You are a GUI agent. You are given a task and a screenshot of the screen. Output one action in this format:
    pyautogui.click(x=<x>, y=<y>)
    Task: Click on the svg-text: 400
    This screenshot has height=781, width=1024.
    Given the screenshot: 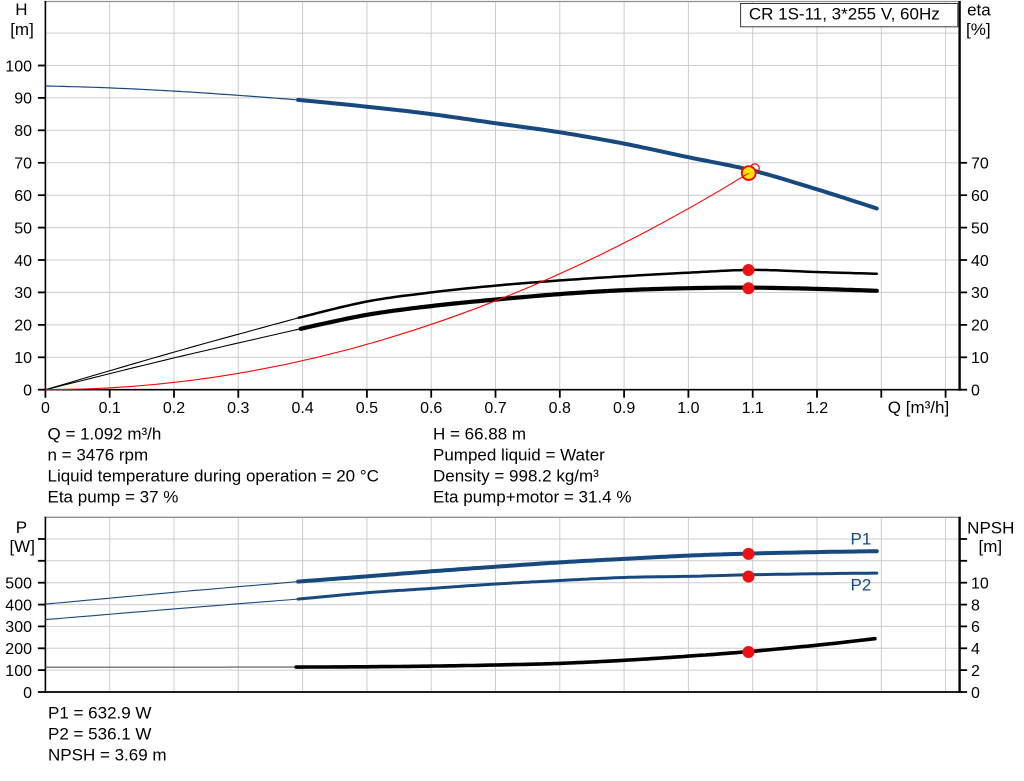 What is the action you would take?
    pyautogui.click(x=18, y=605)
    